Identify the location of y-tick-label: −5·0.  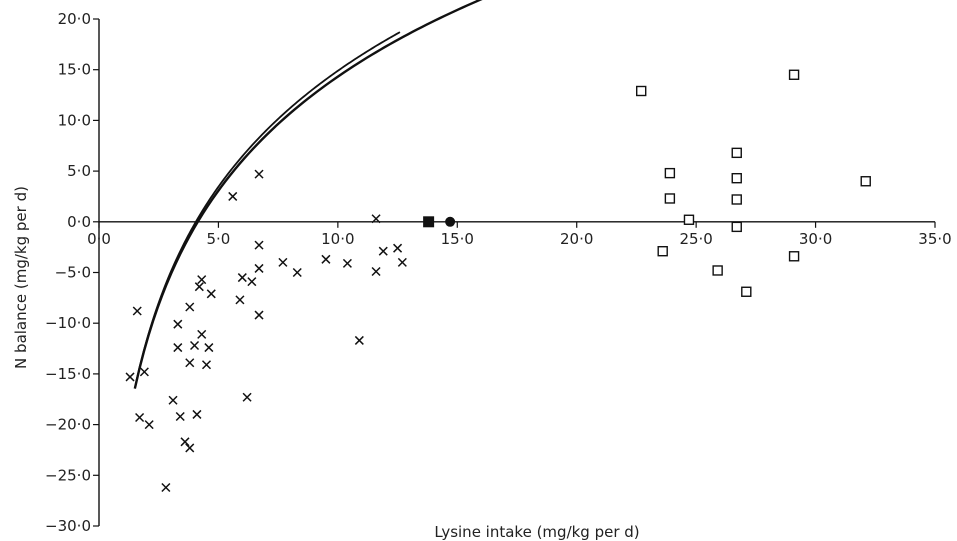
(73, 273).